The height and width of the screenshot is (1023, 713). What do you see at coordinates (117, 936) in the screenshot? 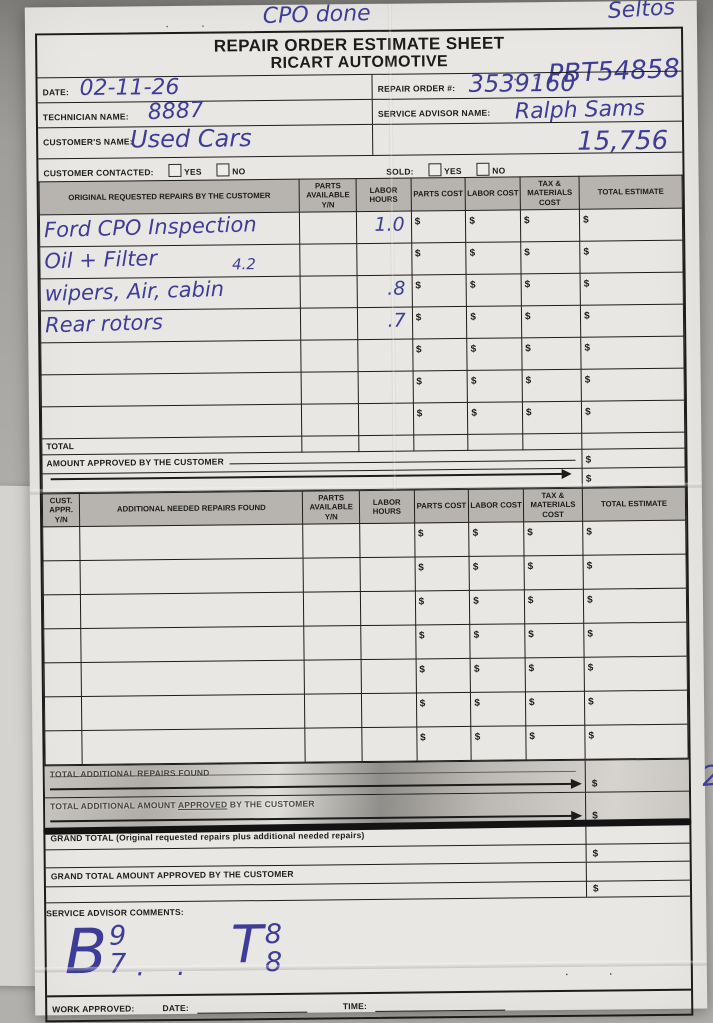
I see `brake-top-value: 9` at bounding box center [117, 936].